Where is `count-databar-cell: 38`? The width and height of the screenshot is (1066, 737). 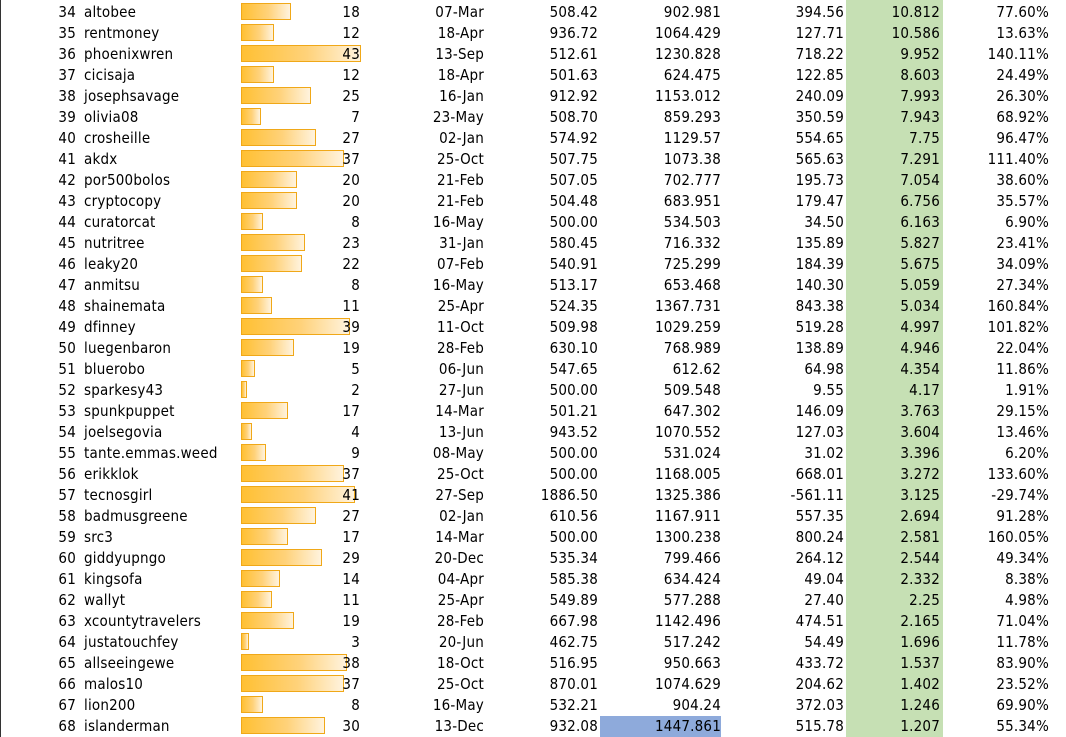 count-databar-cell: 38 is located at coordinates (301, 663).